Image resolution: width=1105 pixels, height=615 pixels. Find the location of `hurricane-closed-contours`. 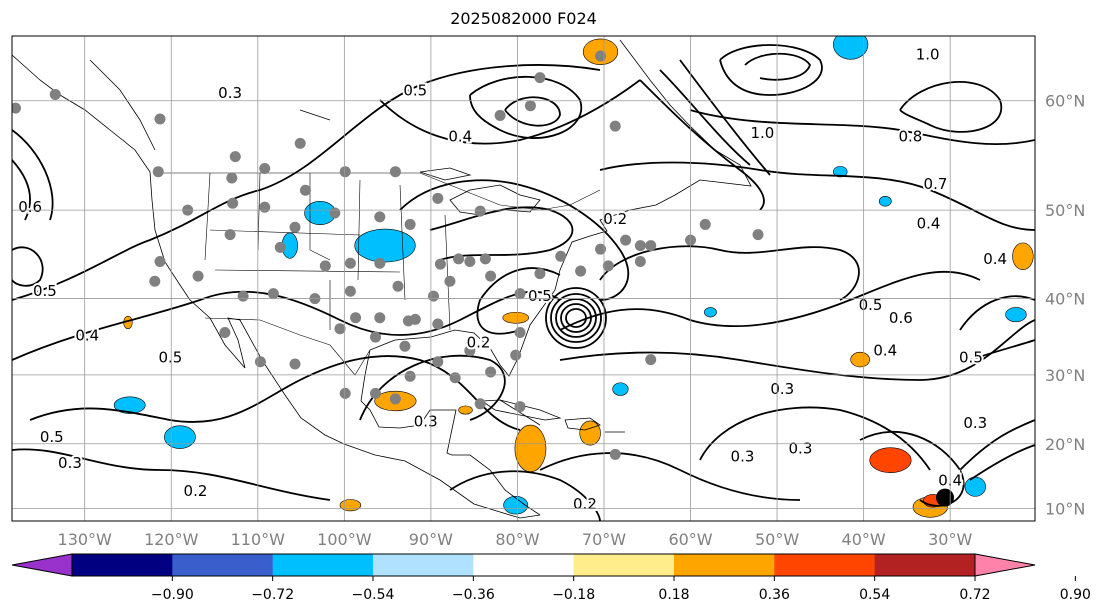

hurricane-closed-contours is located at coordinates (576, 318).